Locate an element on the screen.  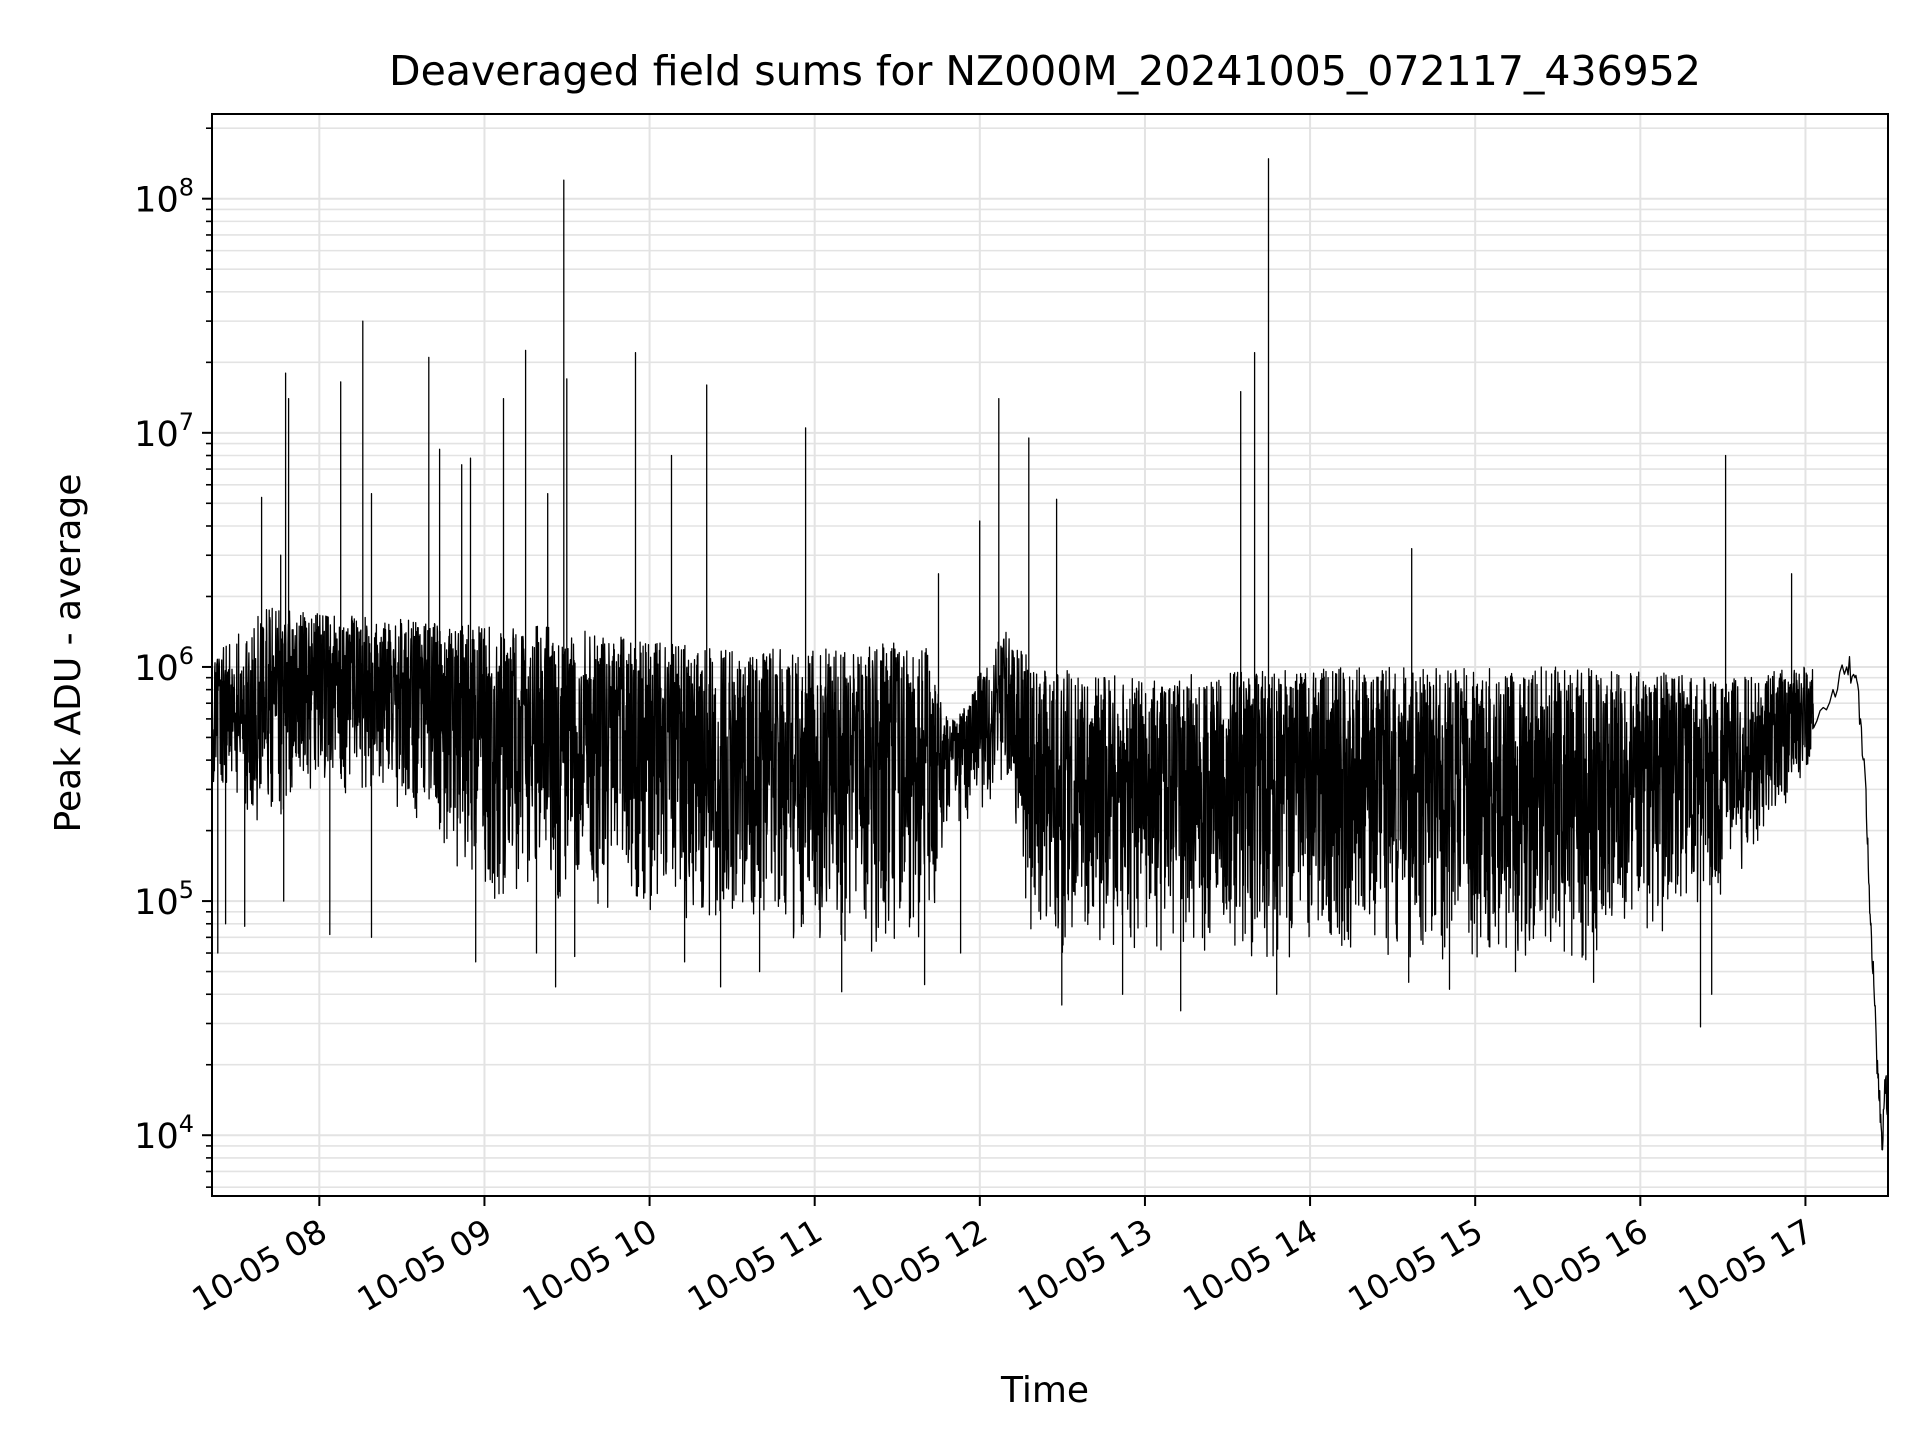
y-tick-label: 10⁵ is located at coordinates (164, 899).